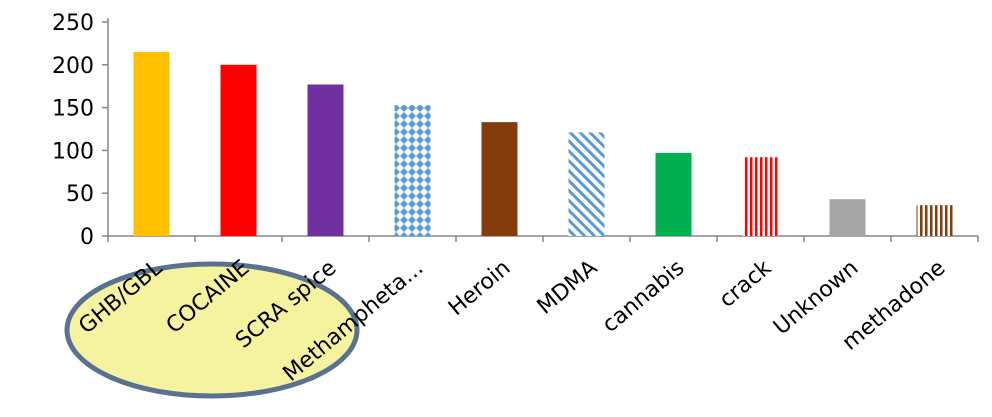 The image size is (992, 417). I want to click on bar-cannabis, so click(673, 194).